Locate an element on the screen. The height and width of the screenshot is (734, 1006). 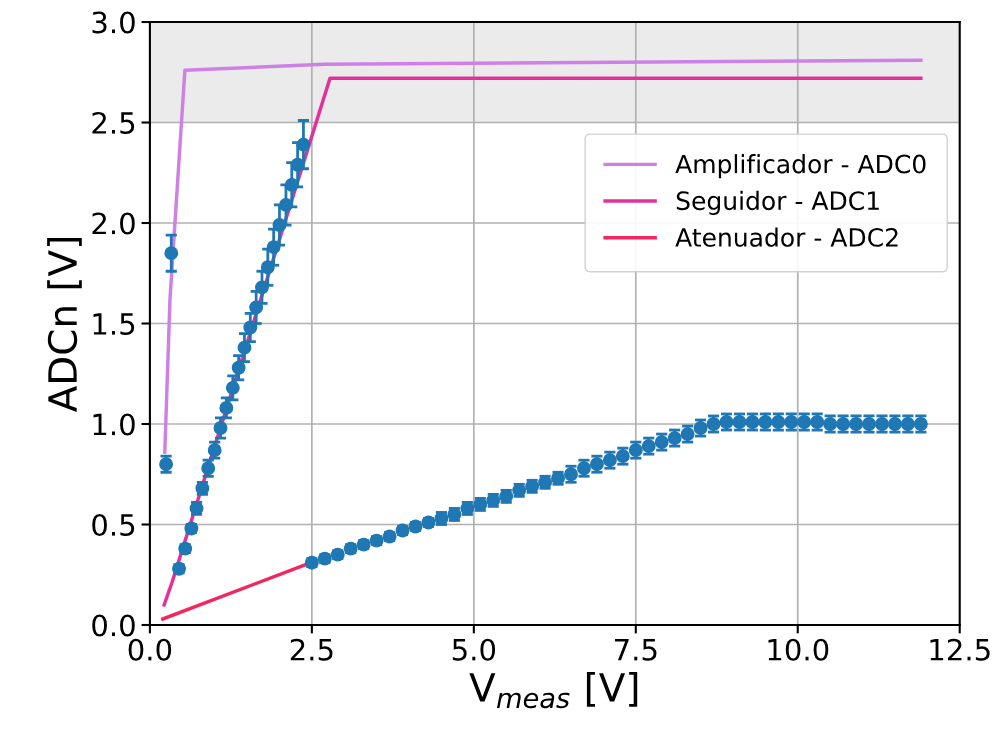
x-tick-label: 10.0 is located at coordinates (798, 649).